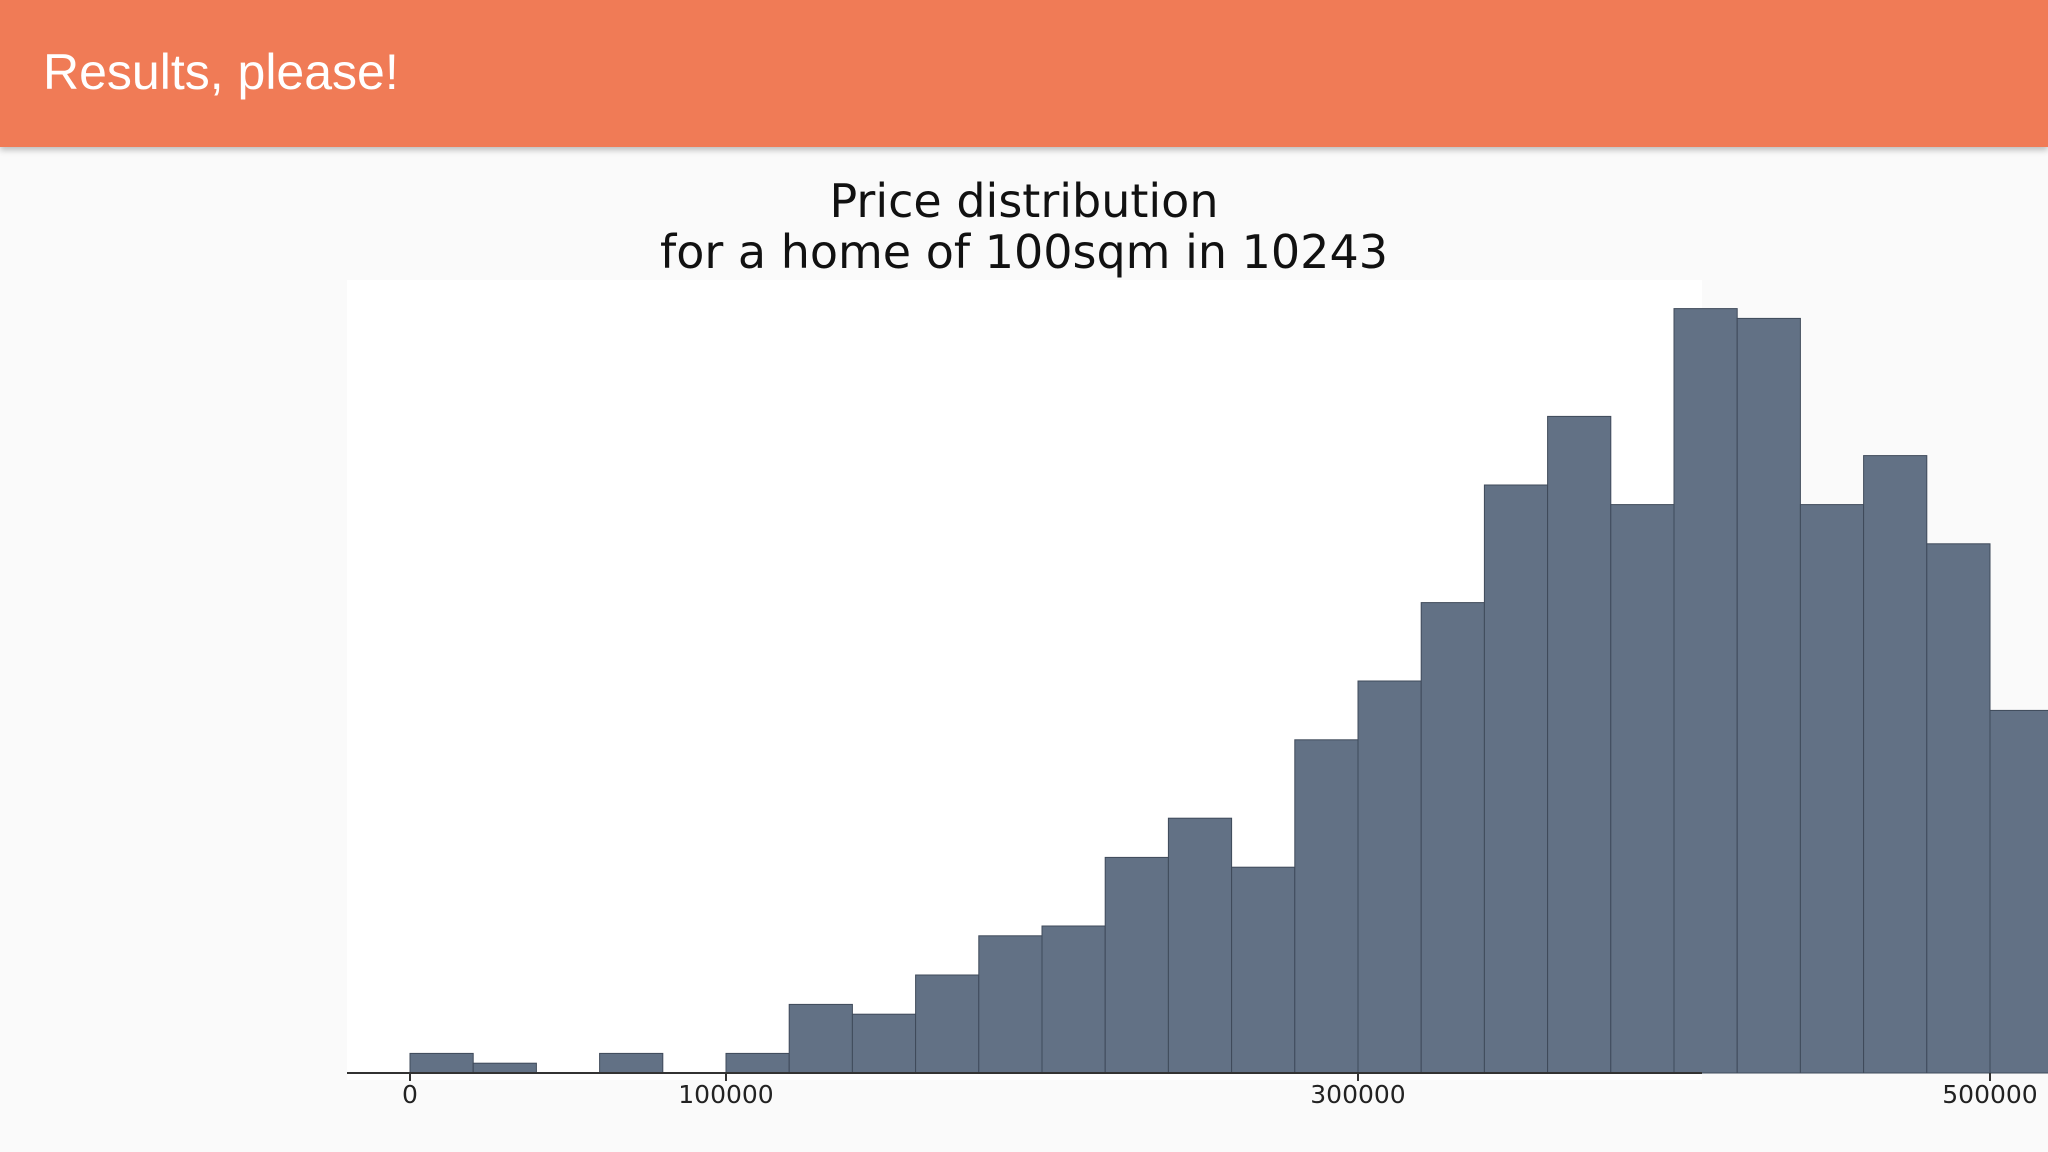 Image resolution: width=2048 pixels, height=1152 pixels. What do you see at coordinates (1989, 1094) in the screenshot?
I see `x-tick-label: 500000` at bounding box center [1989, 1094].